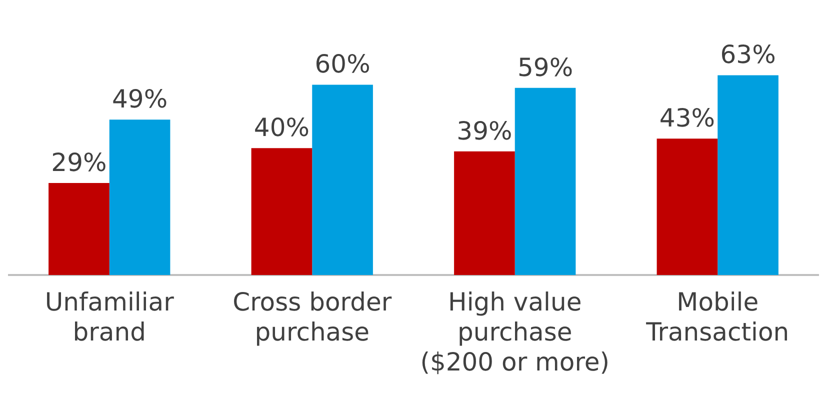 Image resolution: width=827 pixels, height=401 pixels. What do you see at coordinates (484, 131) in the screenshot?
I see `data-label: 39%` at bounding box center [484, 131].